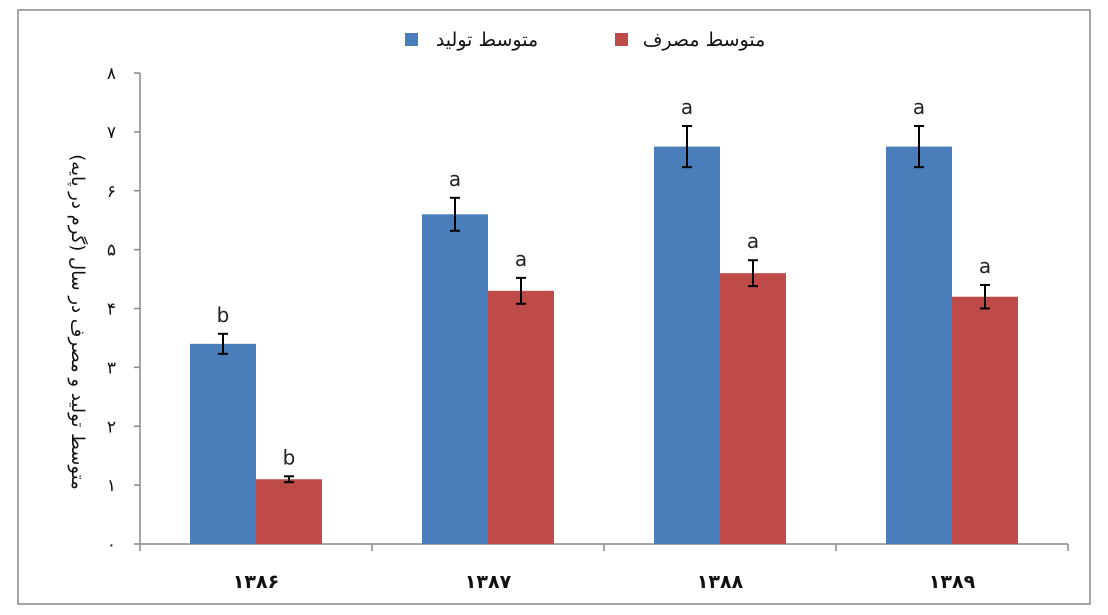  Describe the element at coordinates (111, 486) in the screenshot. I see `y-tick-label: ۱` at that location.